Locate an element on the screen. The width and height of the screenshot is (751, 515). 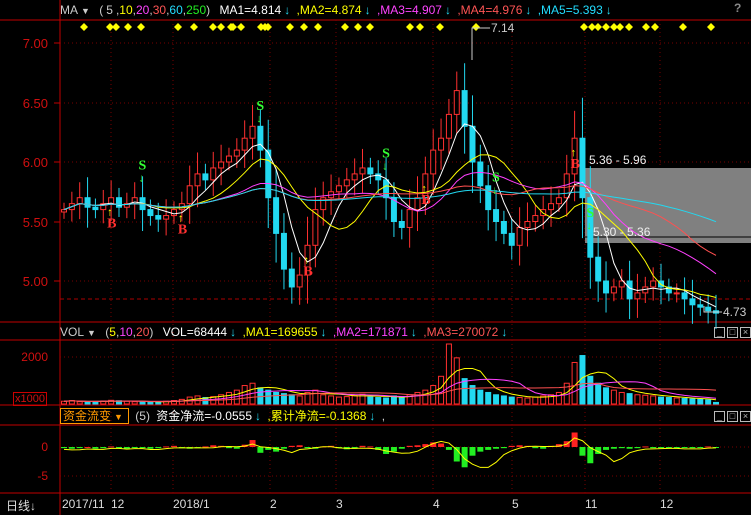
vol-ma1-value: ,MA1=169655 is located at coordinates (280, 332).